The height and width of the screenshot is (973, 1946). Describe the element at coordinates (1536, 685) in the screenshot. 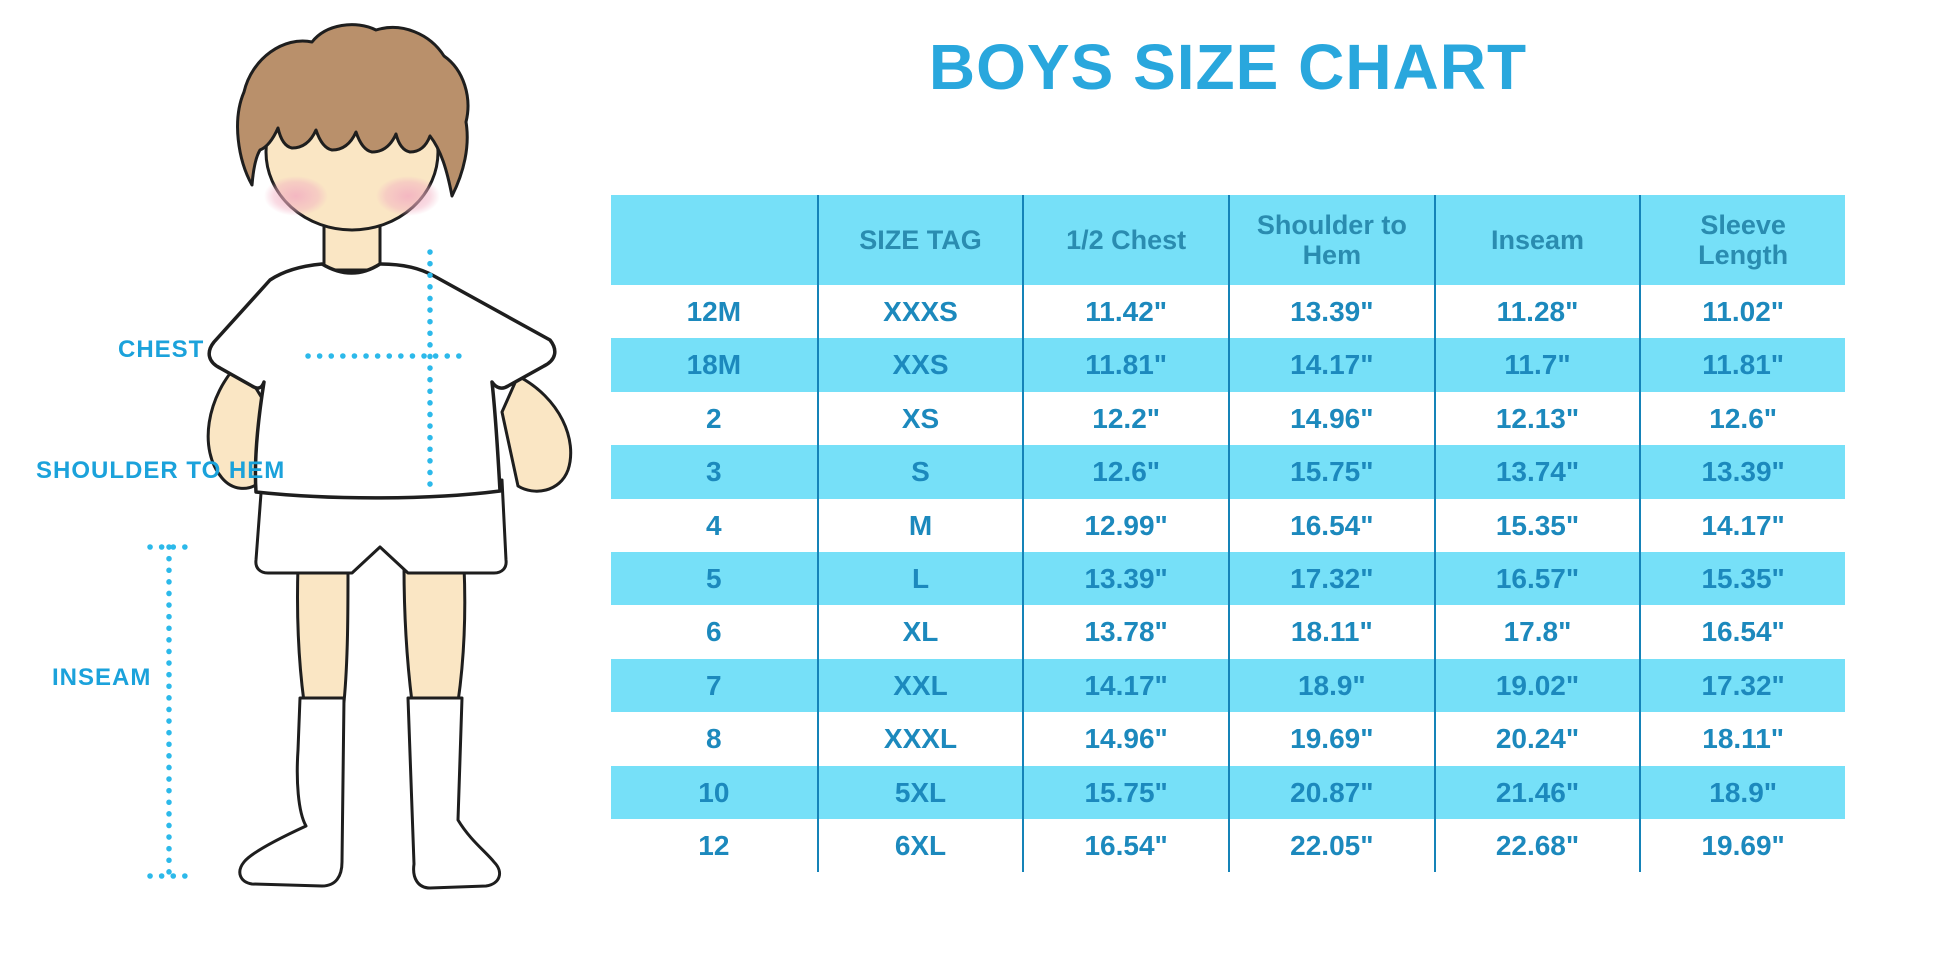

I see `value-cell: 19.02"` at that location.